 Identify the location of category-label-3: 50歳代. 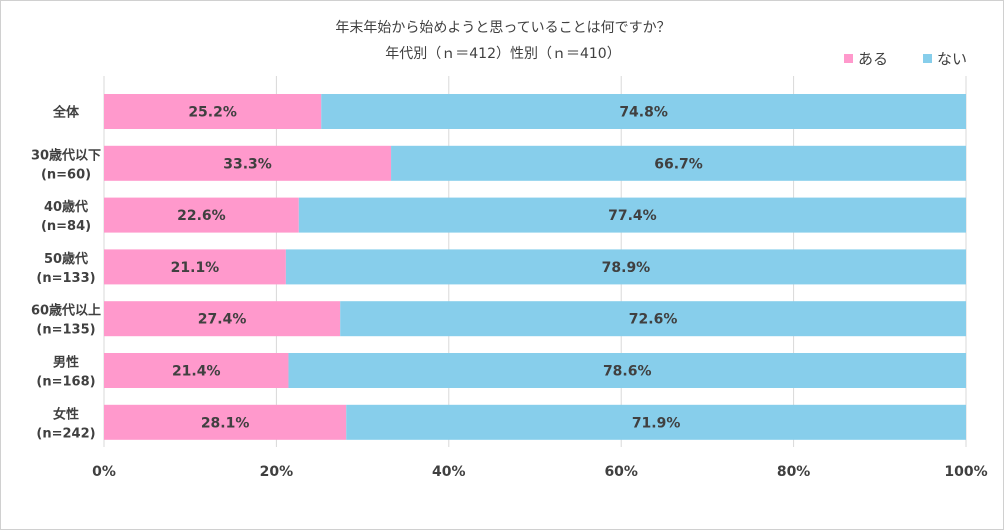
(66, 259).